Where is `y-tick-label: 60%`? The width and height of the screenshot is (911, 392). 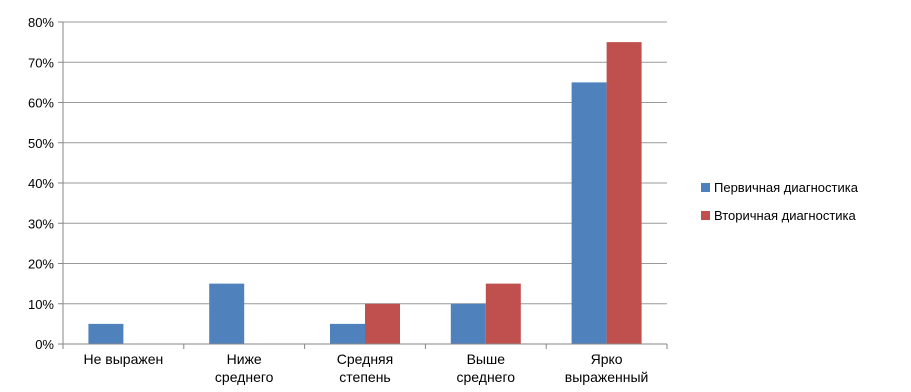
y-tick-label: 60% is located at coordinates (41, 103).